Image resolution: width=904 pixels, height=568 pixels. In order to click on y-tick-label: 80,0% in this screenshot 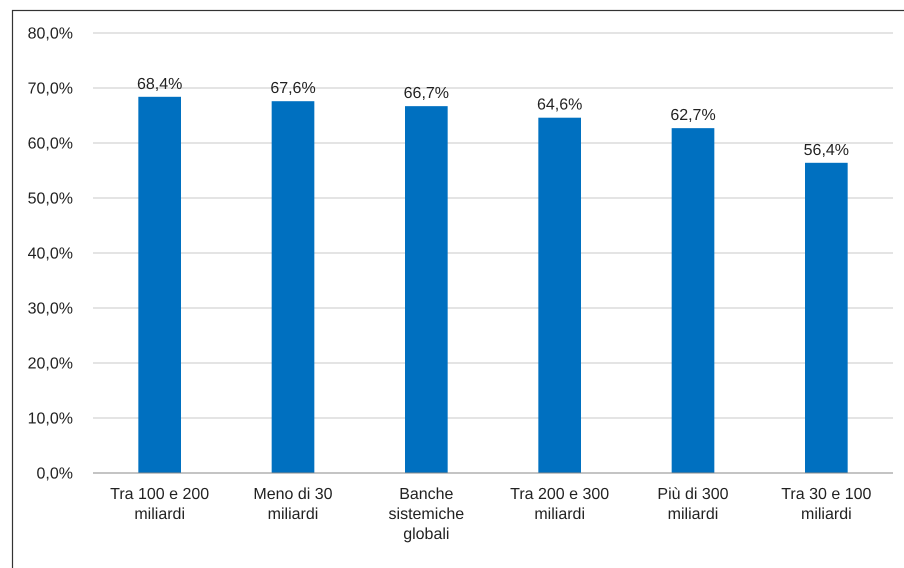, I will do `click(50, 34)`.